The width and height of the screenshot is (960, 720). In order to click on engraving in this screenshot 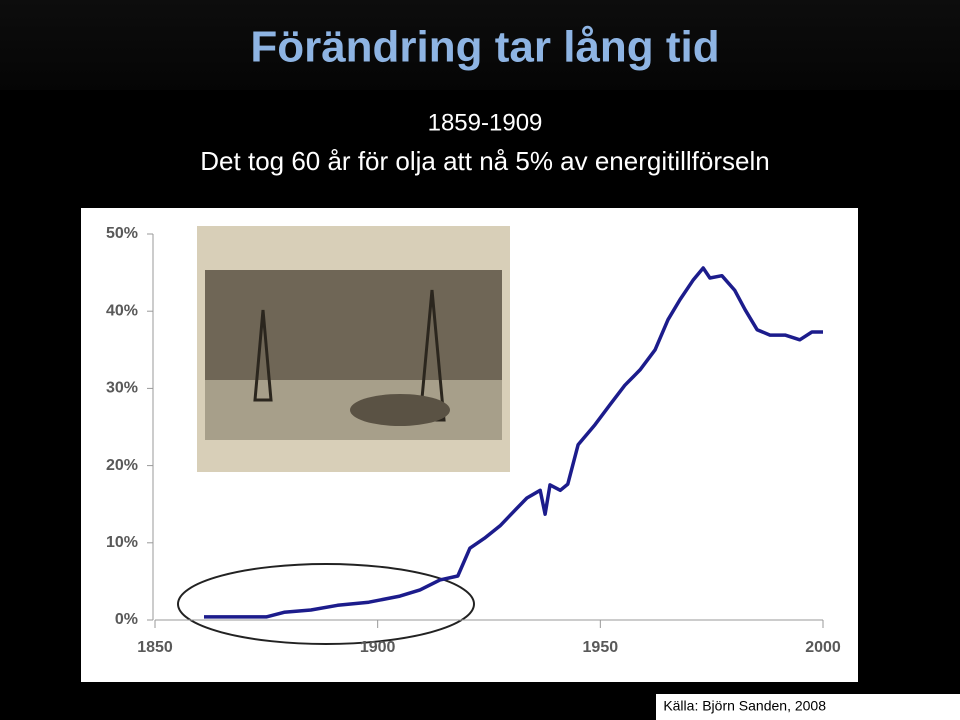, I will do `click(353, 349)`.